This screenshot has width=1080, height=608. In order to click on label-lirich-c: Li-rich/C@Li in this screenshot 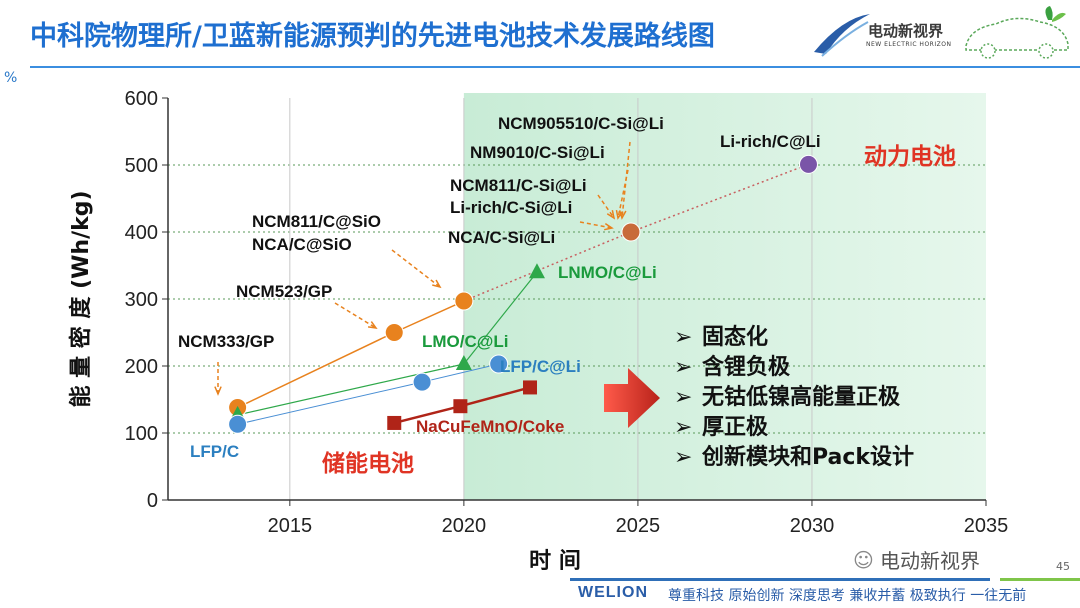, I will do `click(770, 141)`.